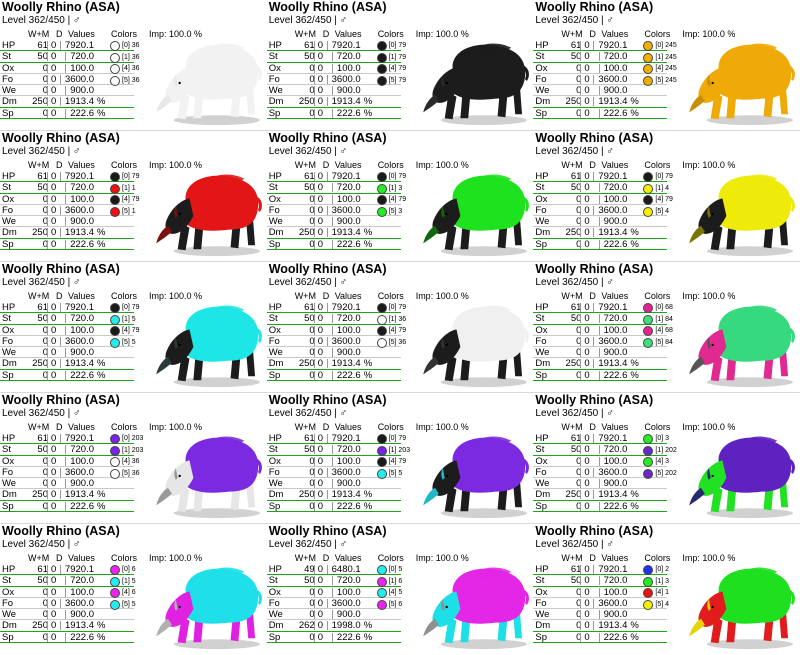 The width and height of the screenshot is (800, 655). I want to click on color-region: [0] 5, so click(396, 570).